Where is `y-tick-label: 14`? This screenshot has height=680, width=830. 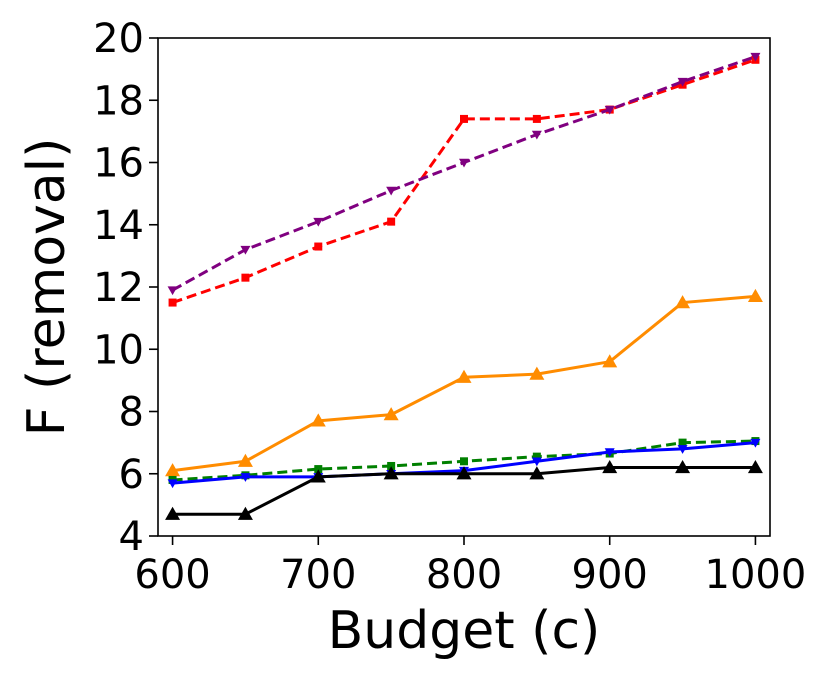 y-tick-label: 14 is located at coordinates (118, 226).